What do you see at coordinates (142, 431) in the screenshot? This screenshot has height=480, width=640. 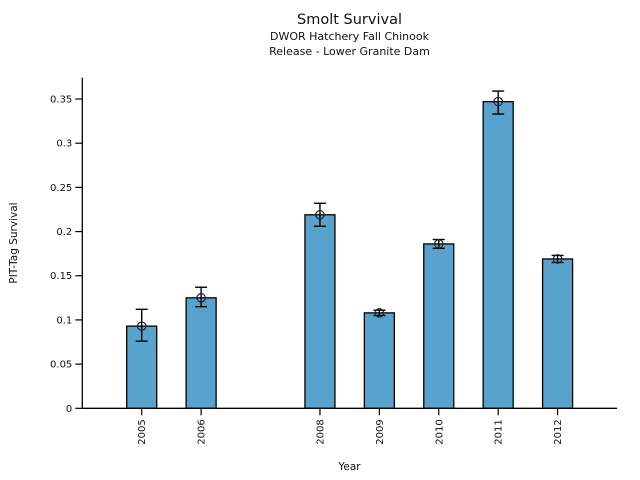 I see `x-tick-label-2005: 2005` at bounding box center [142, 431].